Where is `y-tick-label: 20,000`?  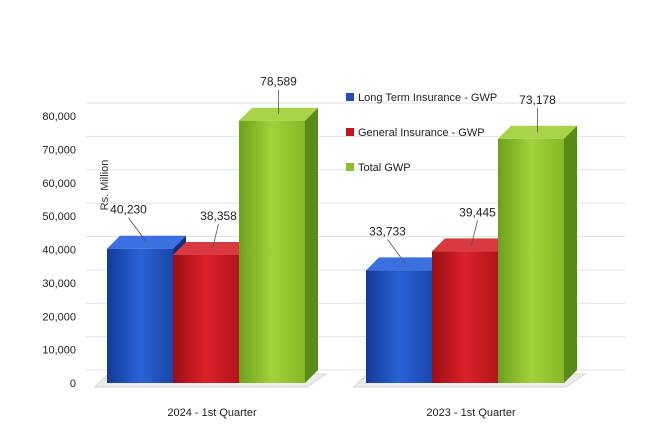 y-tick-label: 20,000 is located at coordinates (59, 317).